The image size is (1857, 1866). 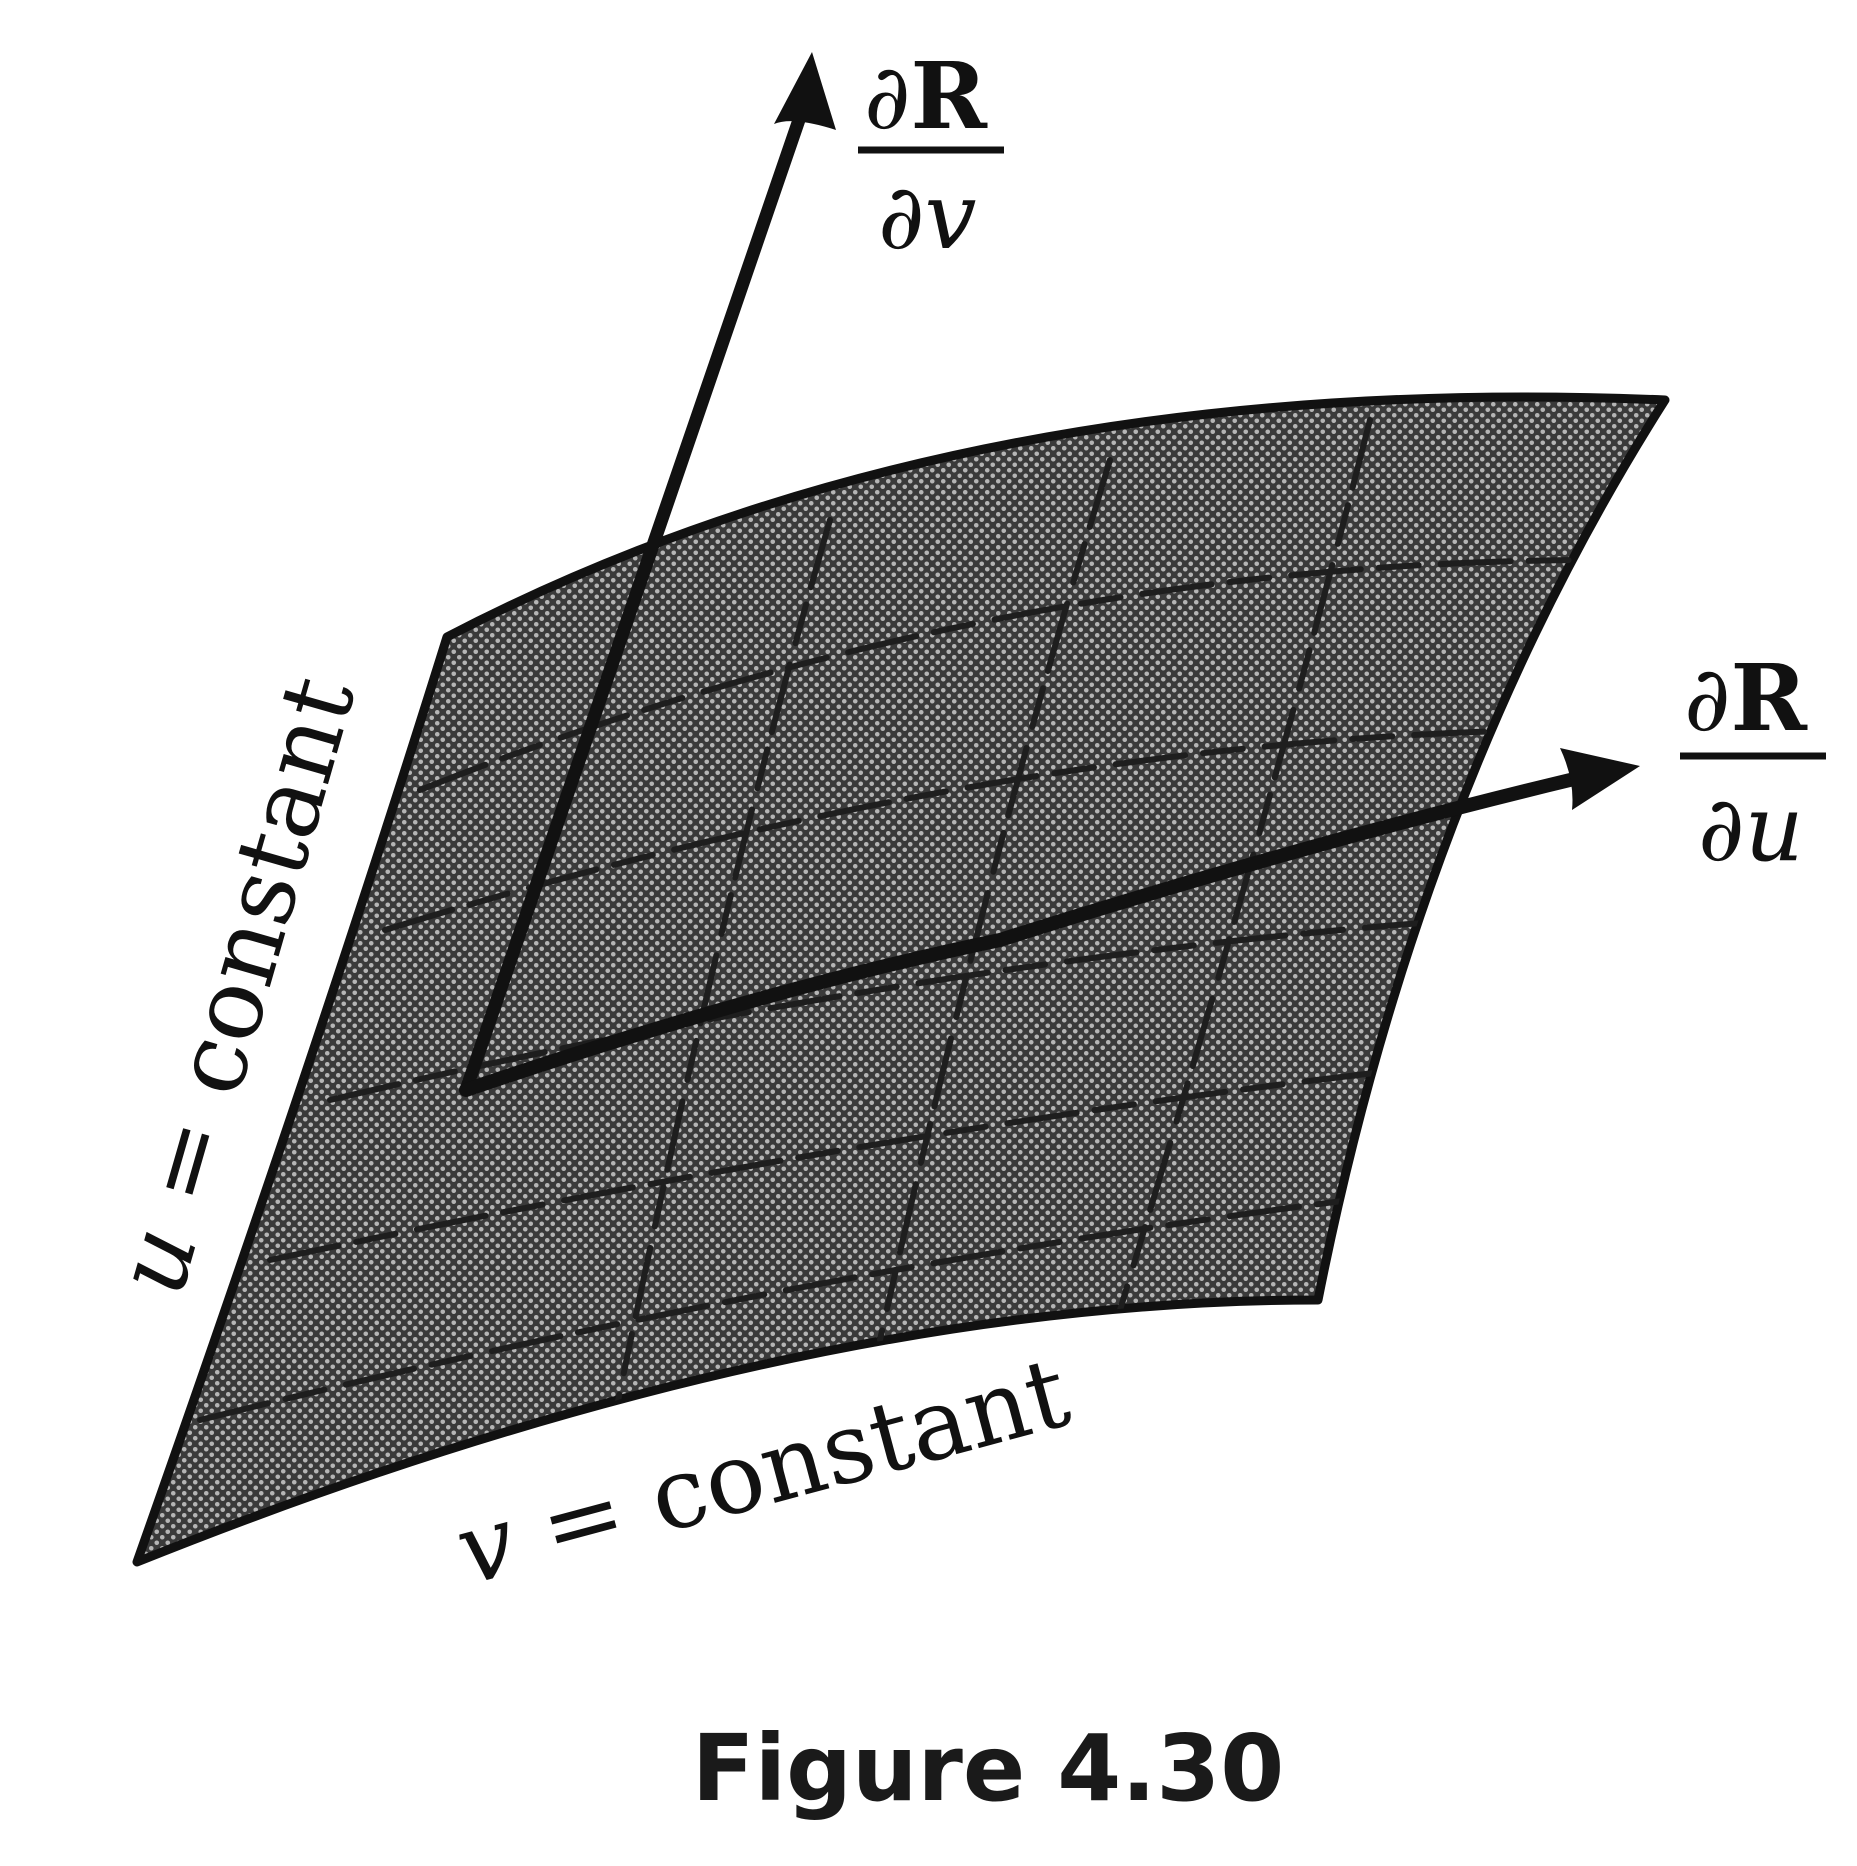 I want to click on partial-symbol: ∂, so click(x=887, y=97).